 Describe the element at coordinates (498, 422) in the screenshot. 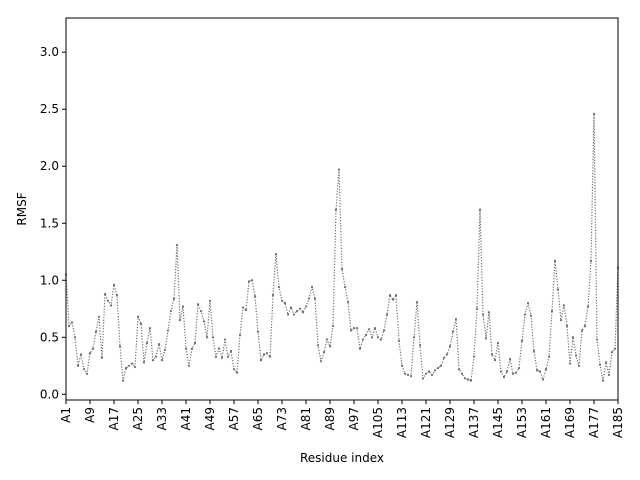

I see `x-tick-label: A145` at that location.